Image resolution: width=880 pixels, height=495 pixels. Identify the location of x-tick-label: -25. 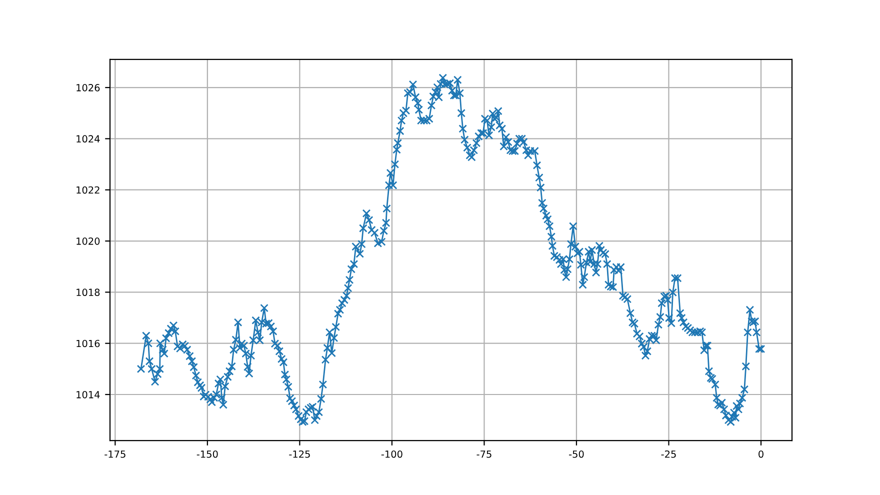
(668, 454).